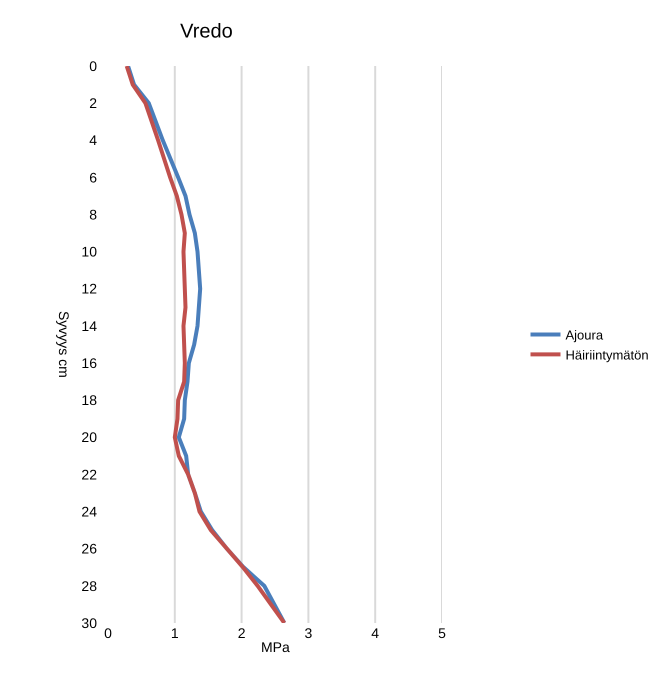  Describe the element at coordinates (89, 326) in the screenshot. I see `y-tick-label: 14` at that location.